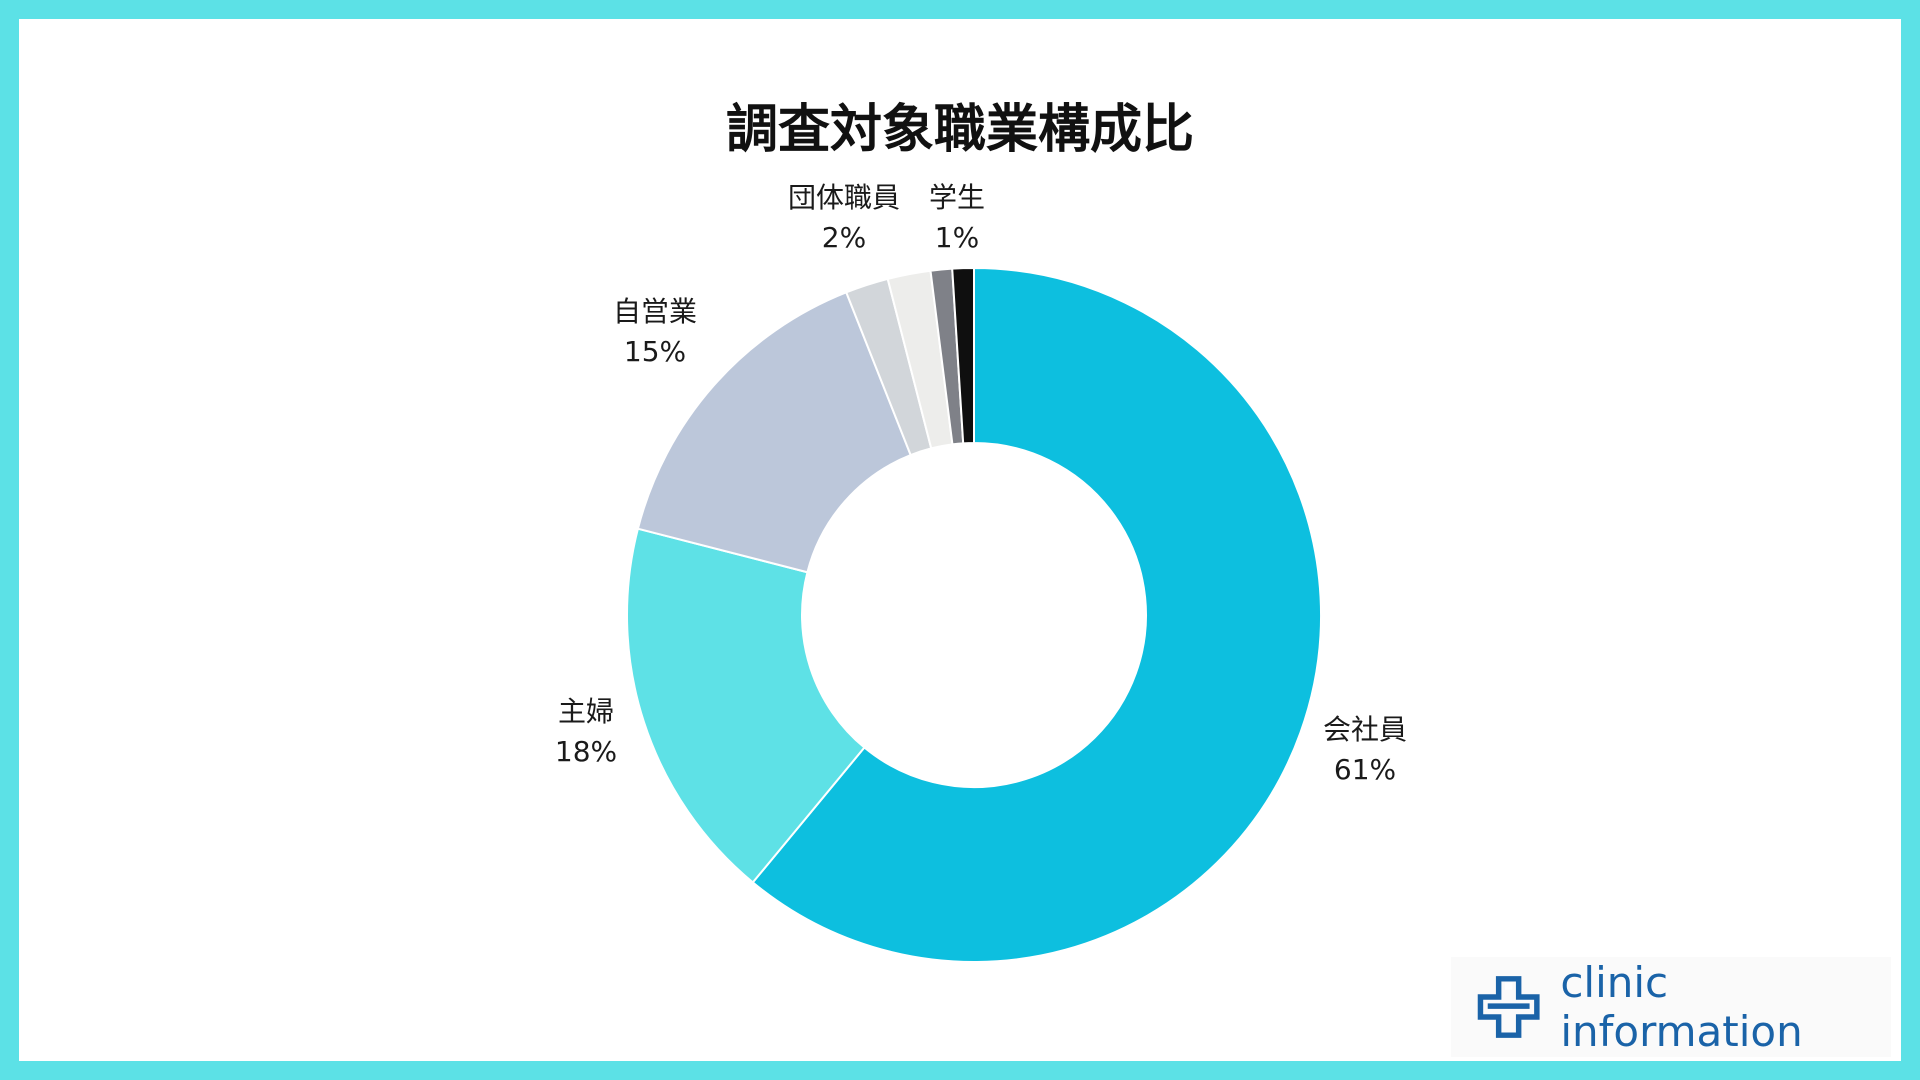 Image resolution: width=1920 pixels, height=1080 pixels. What do you see at coordinates (957, 197) in the screenshot?
I see `slice-label-6: 学生` at bounding box center [957, 197].